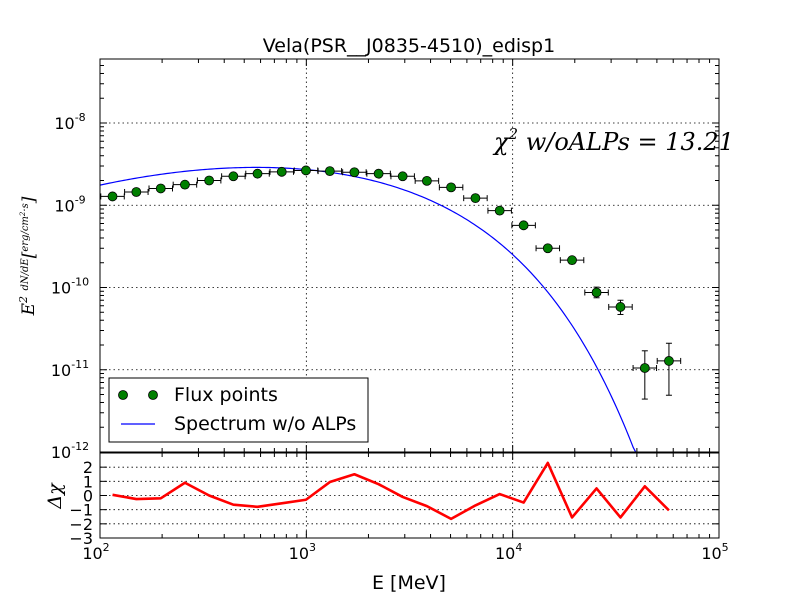  I want to click on legend: Flux points Spectrum w/o ALPs, so click(238, 410).